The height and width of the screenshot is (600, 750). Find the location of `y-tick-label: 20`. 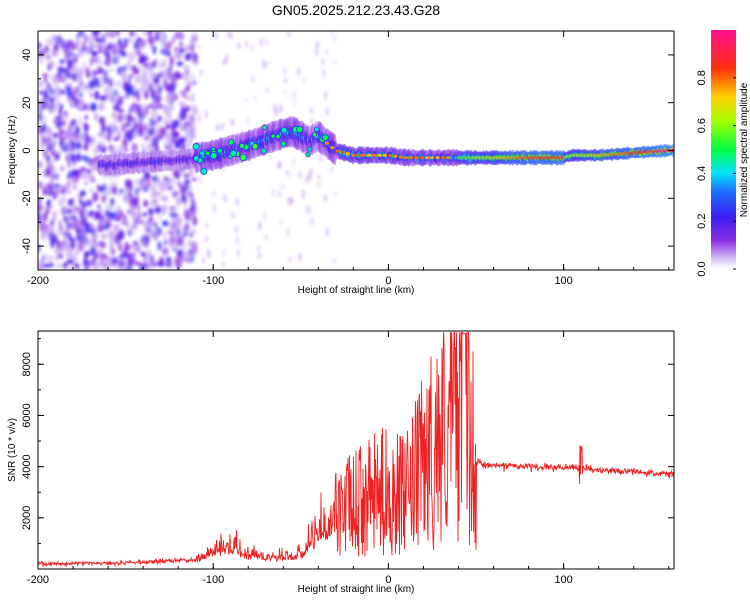

y-tick-label: 20 is located at coordinates (27, 103).